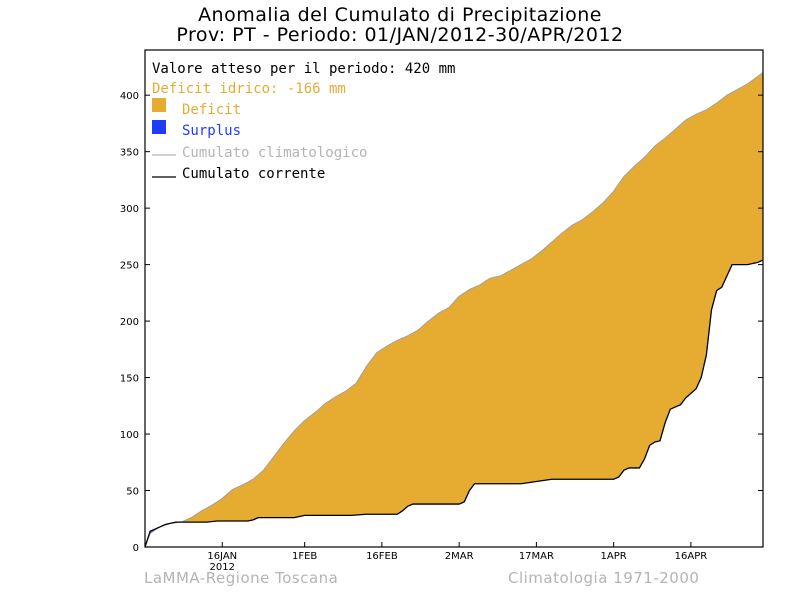 The image size is (800, 600). What do you see at coordinates (129, 96) in the screenshot?
I see `y-tick-label: 400` at bounding box center [129, 96].